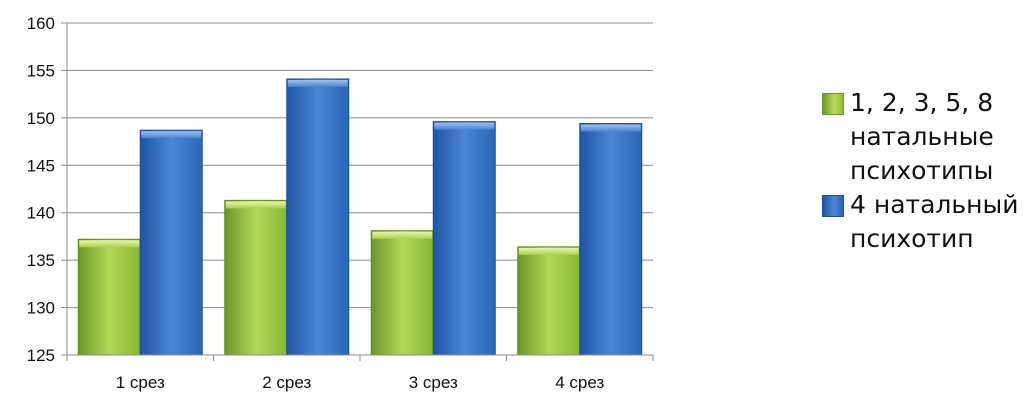 The image size is (1032, 397). What do you see at coordinates (41, 70) in the screenshot?
I see `y-tick-label: 155` at bounding box center [41, 70].